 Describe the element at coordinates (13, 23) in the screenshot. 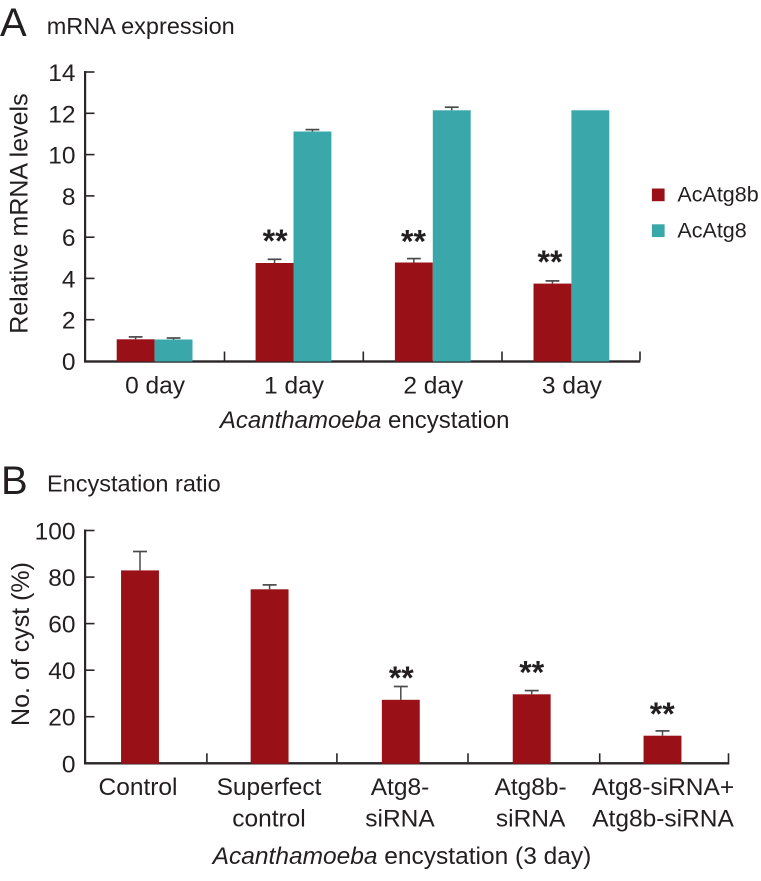

I see `svg-text: A` at that location.